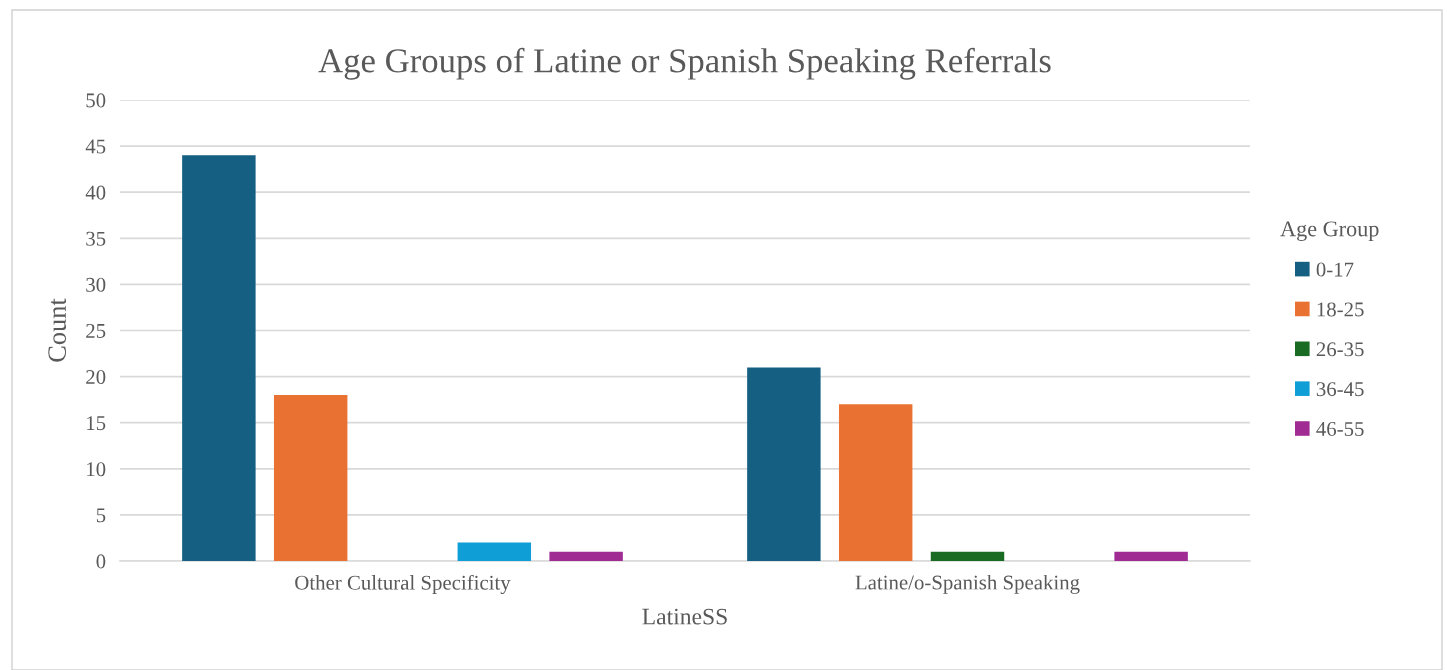  What do you see at coordinates (96, 284) in the screenshot?
I see `y-tick-label: 30` at bounding box center [96, 284].